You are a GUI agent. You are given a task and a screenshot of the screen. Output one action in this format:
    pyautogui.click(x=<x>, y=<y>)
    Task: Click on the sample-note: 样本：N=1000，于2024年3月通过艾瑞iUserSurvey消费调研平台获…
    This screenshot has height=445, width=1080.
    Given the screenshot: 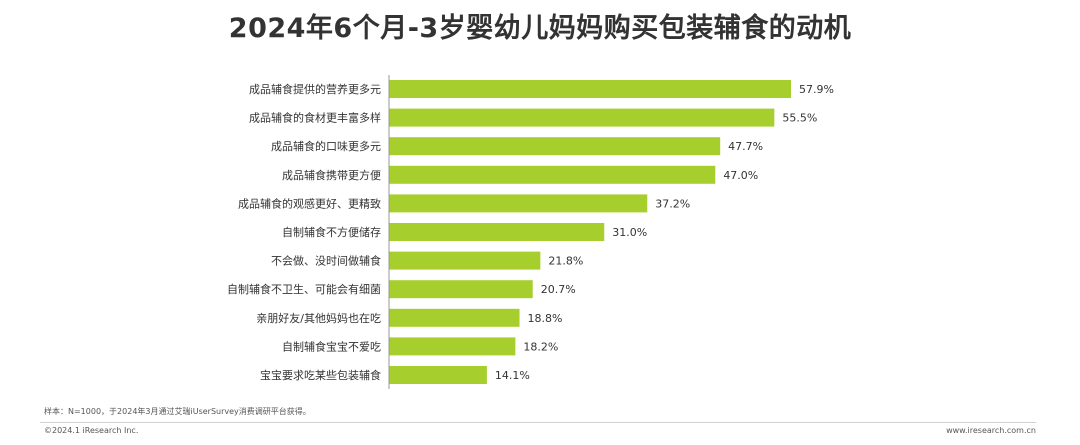 What is the action you would take?
    pyautogui.click(x=177, y=411)
    